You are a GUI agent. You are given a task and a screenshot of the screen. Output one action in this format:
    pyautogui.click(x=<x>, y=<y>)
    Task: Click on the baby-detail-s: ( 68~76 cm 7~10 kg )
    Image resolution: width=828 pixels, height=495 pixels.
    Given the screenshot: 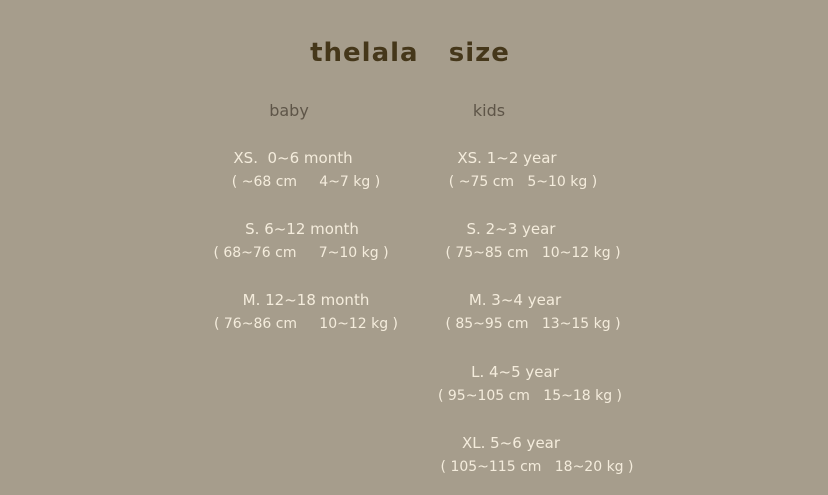 What is the action you would take?
    pyautogui.click(x=301, y=253)
    